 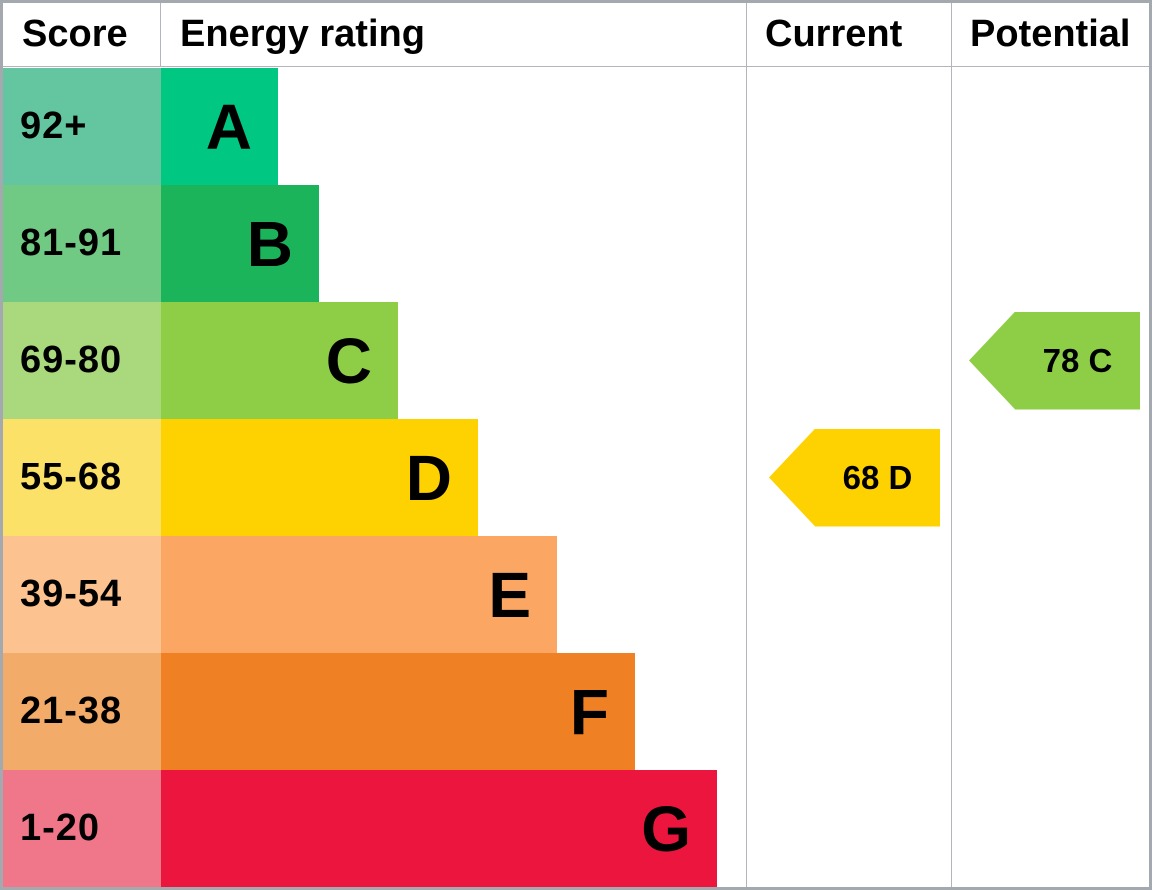 What do you see at coordinates (576, 243) in the screenshot?
I see `band-row-b: 81-91 B` at bounding box center [576, 243].